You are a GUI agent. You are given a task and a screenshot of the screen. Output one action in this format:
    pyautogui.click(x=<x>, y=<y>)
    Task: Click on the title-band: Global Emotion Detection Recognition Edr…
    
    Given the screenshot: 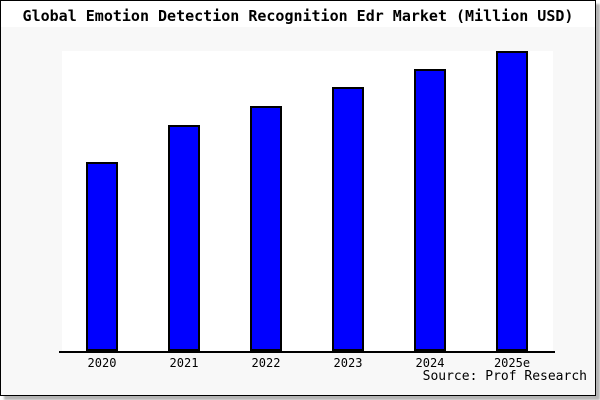 What is the action you would take?
    pyautogui.click(x=298, y=14)
    